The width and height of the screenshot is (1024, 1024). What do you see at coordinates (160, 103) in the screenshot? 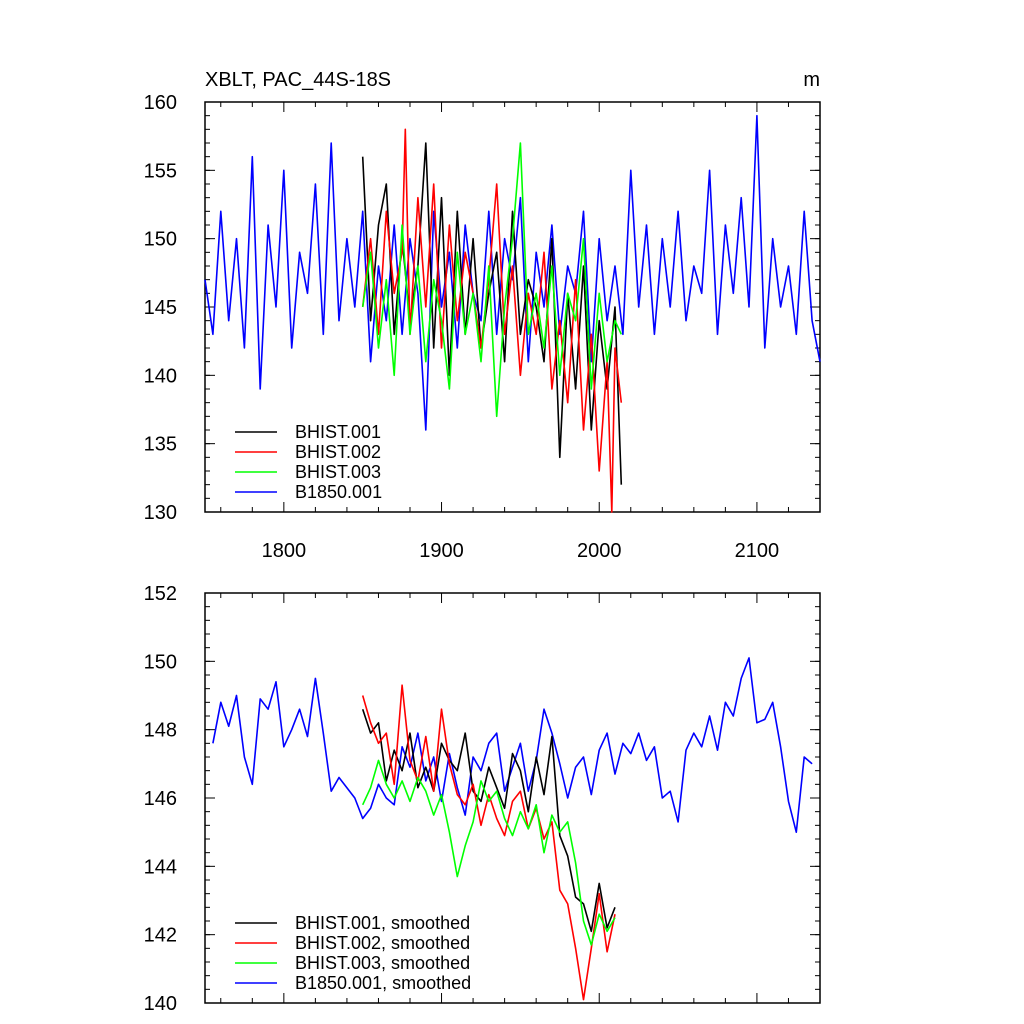
I see `y-tick-label: 160` at bounding box center [160, 103].